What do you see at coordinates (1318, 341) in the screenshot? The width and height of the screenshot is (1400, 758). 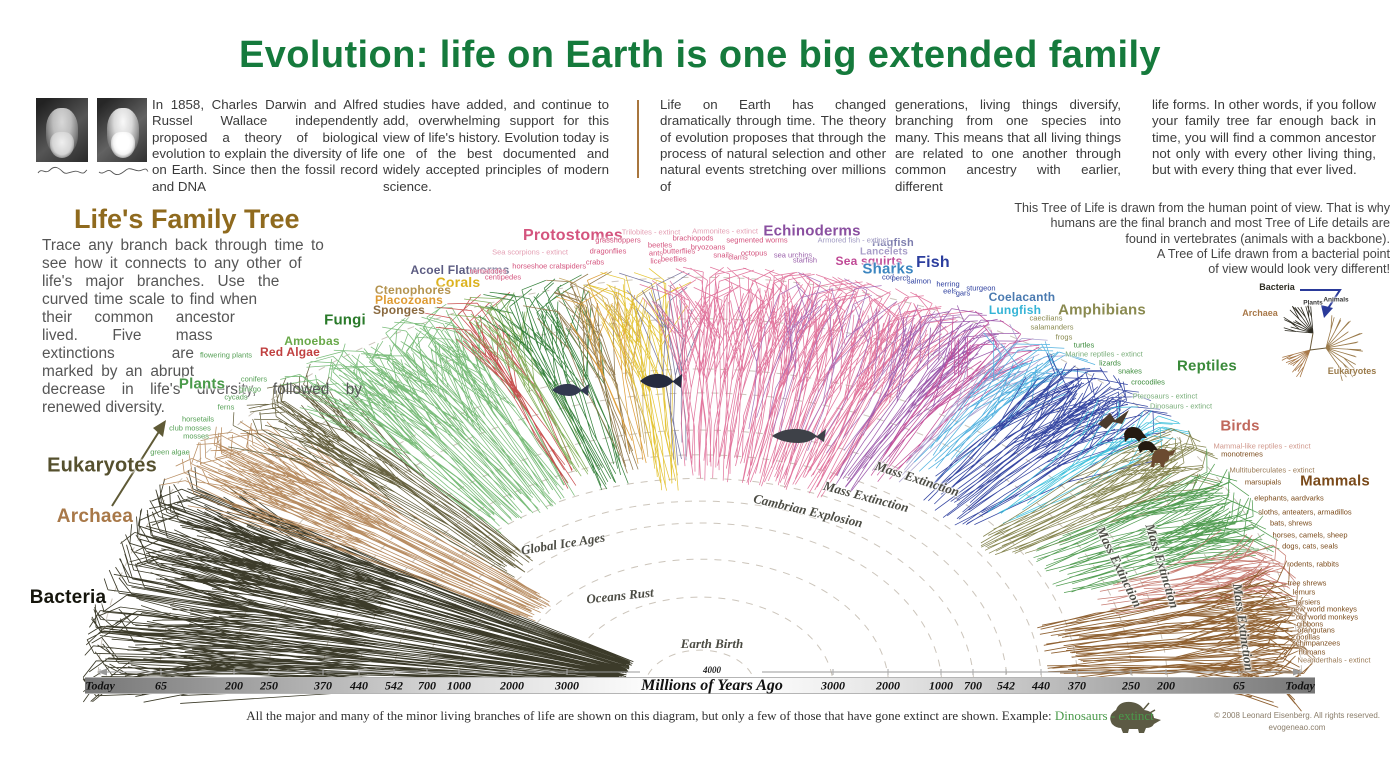 I see `inset-trunk` at bounding box center [1318, 341].